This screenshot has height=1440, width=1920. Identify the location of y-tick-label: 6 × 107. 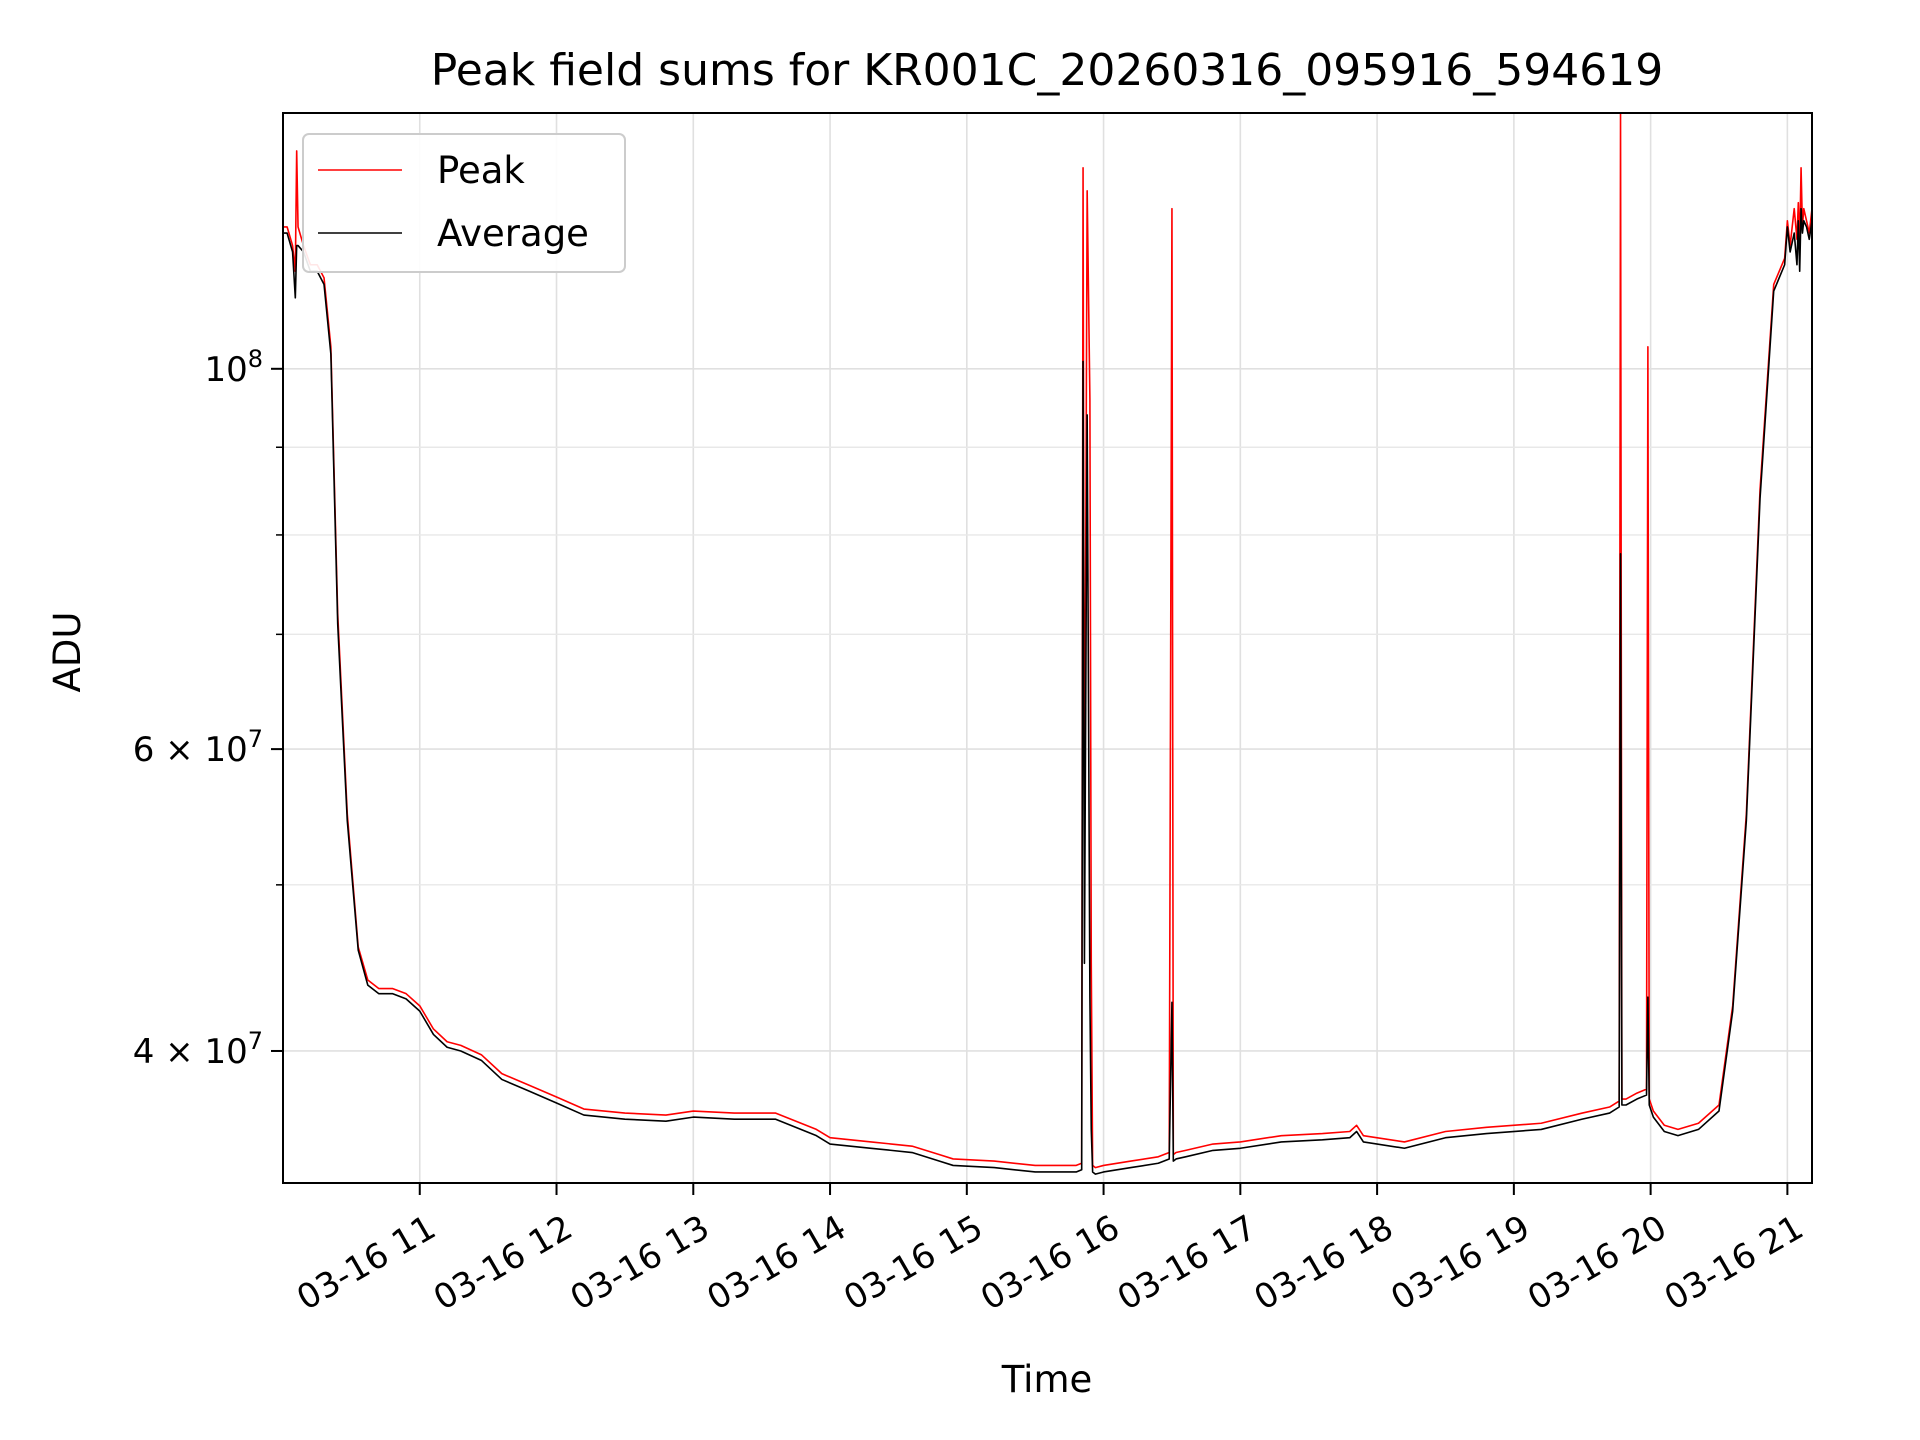
(198, 747).